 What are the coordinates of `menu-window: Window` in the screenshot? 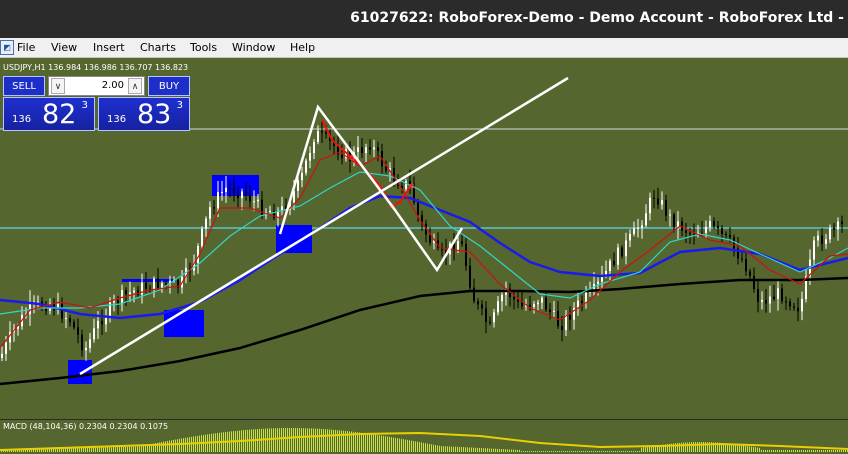 It's located at (254, 47).